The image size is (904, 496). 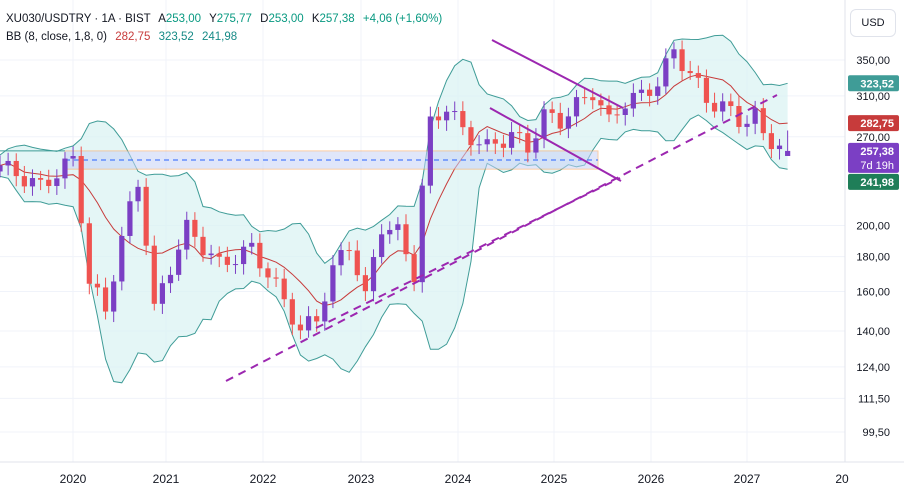 I want to click on channel-top-line, so click(x=557, y=74).